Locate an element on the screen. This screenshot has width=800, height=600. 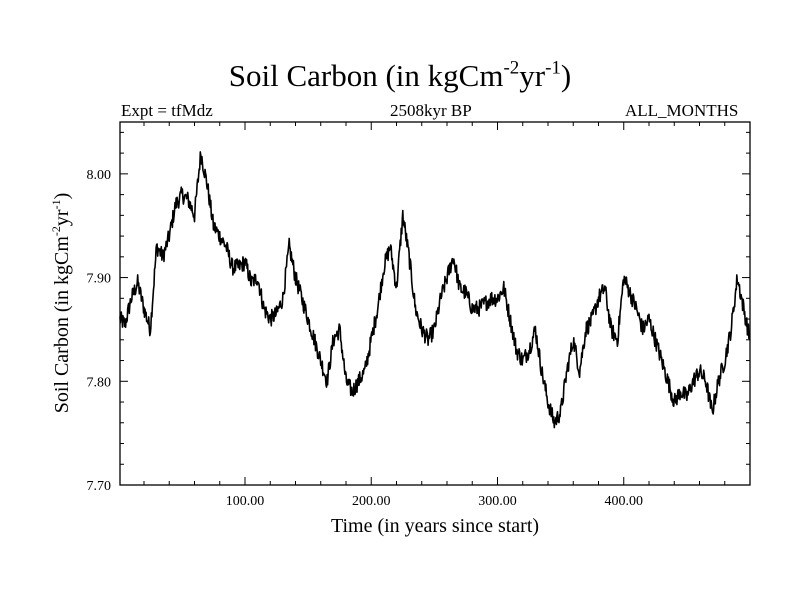
experiment-label: Expt = tfMdz is located at coordinates (167, 110).